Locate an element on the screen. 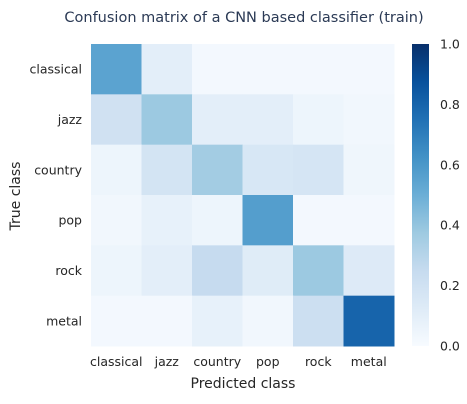 The image size is (467, 404). colorbar-tick-label: 0.2 is located at coordinates (450, 285).